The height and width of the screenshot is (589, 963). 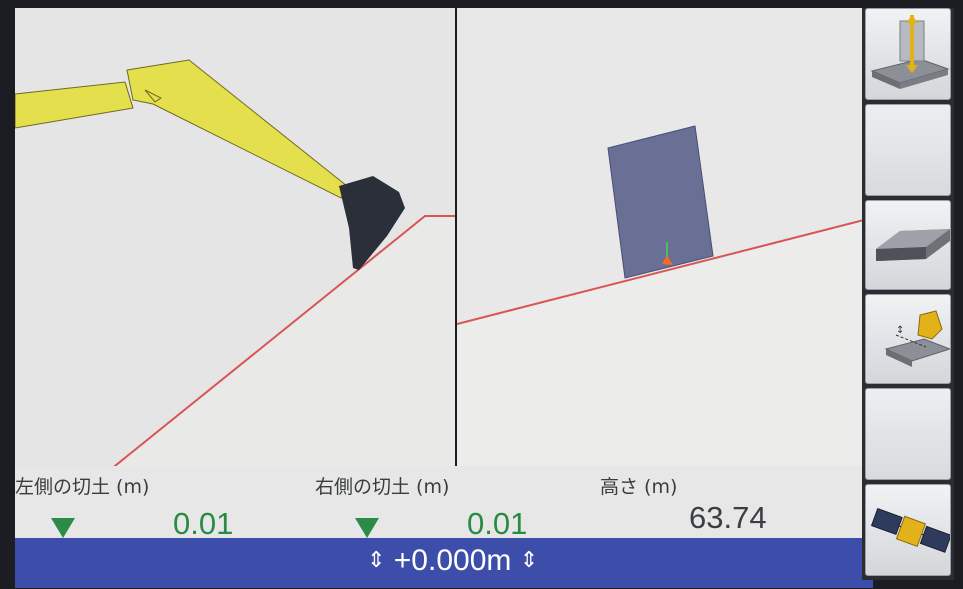 What do you see at coordinates (367, 528) in the screenshot?
I see `right-cut-indicator-icon` at bounding box center [367, 528].